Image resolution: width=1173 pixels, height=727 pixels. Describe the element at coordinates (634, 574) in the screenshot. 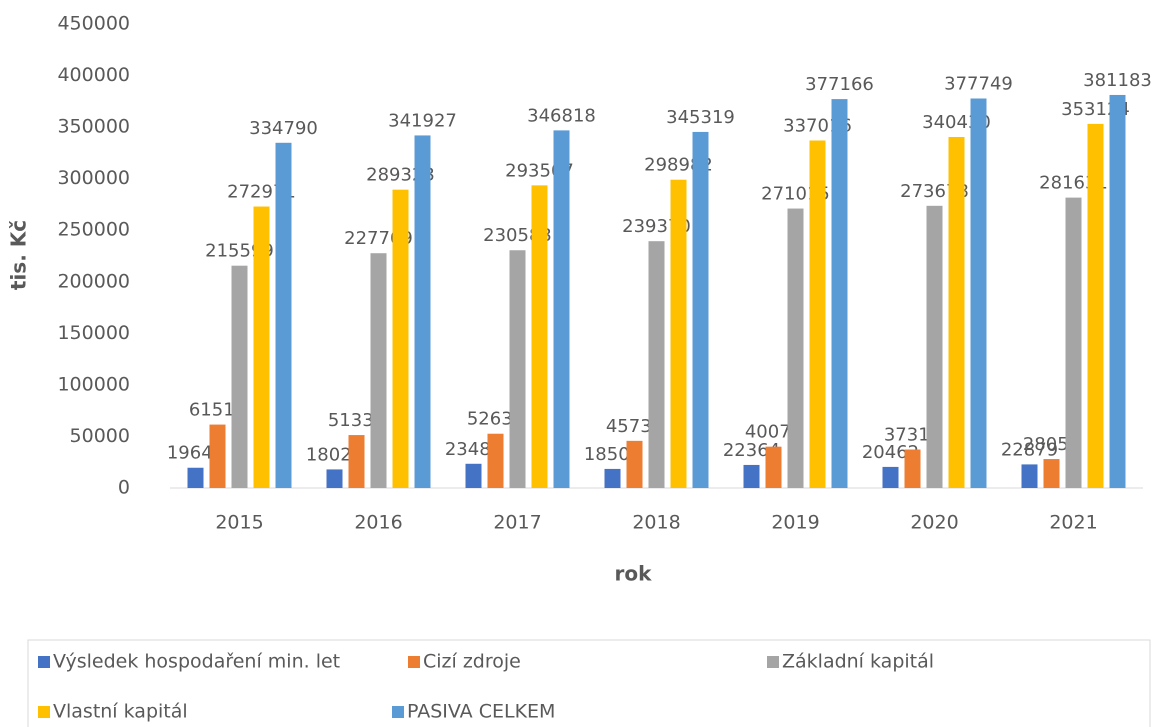

I see `x-axis-label: rok` at that location.